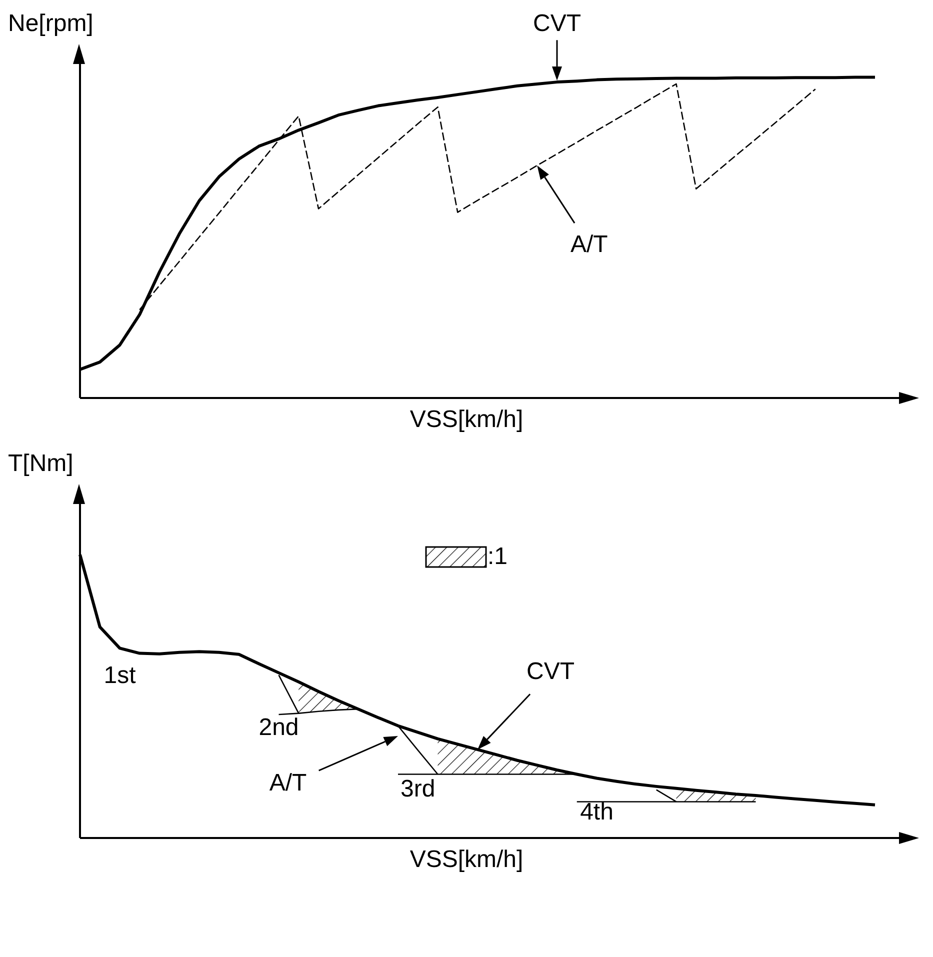 Image resolution: width=933 pixels, height=957 pixels. I want to click on y-axis-title: T[Nm], so click(41, 464).